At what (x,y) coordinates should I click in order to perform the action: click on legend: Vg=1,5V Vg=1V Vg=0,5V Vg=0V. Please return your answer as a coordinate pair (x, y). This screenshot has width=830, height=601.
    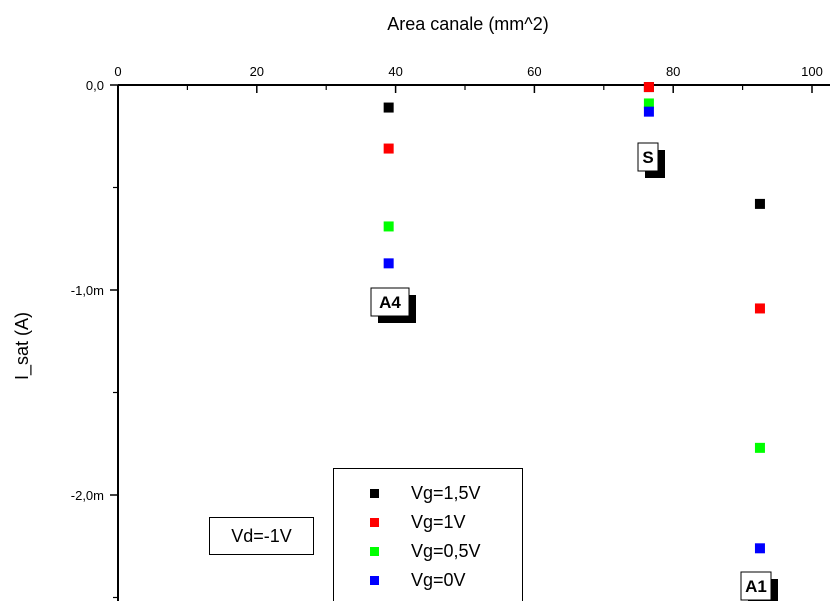
    Looking at the image, I should click on (428, 534).